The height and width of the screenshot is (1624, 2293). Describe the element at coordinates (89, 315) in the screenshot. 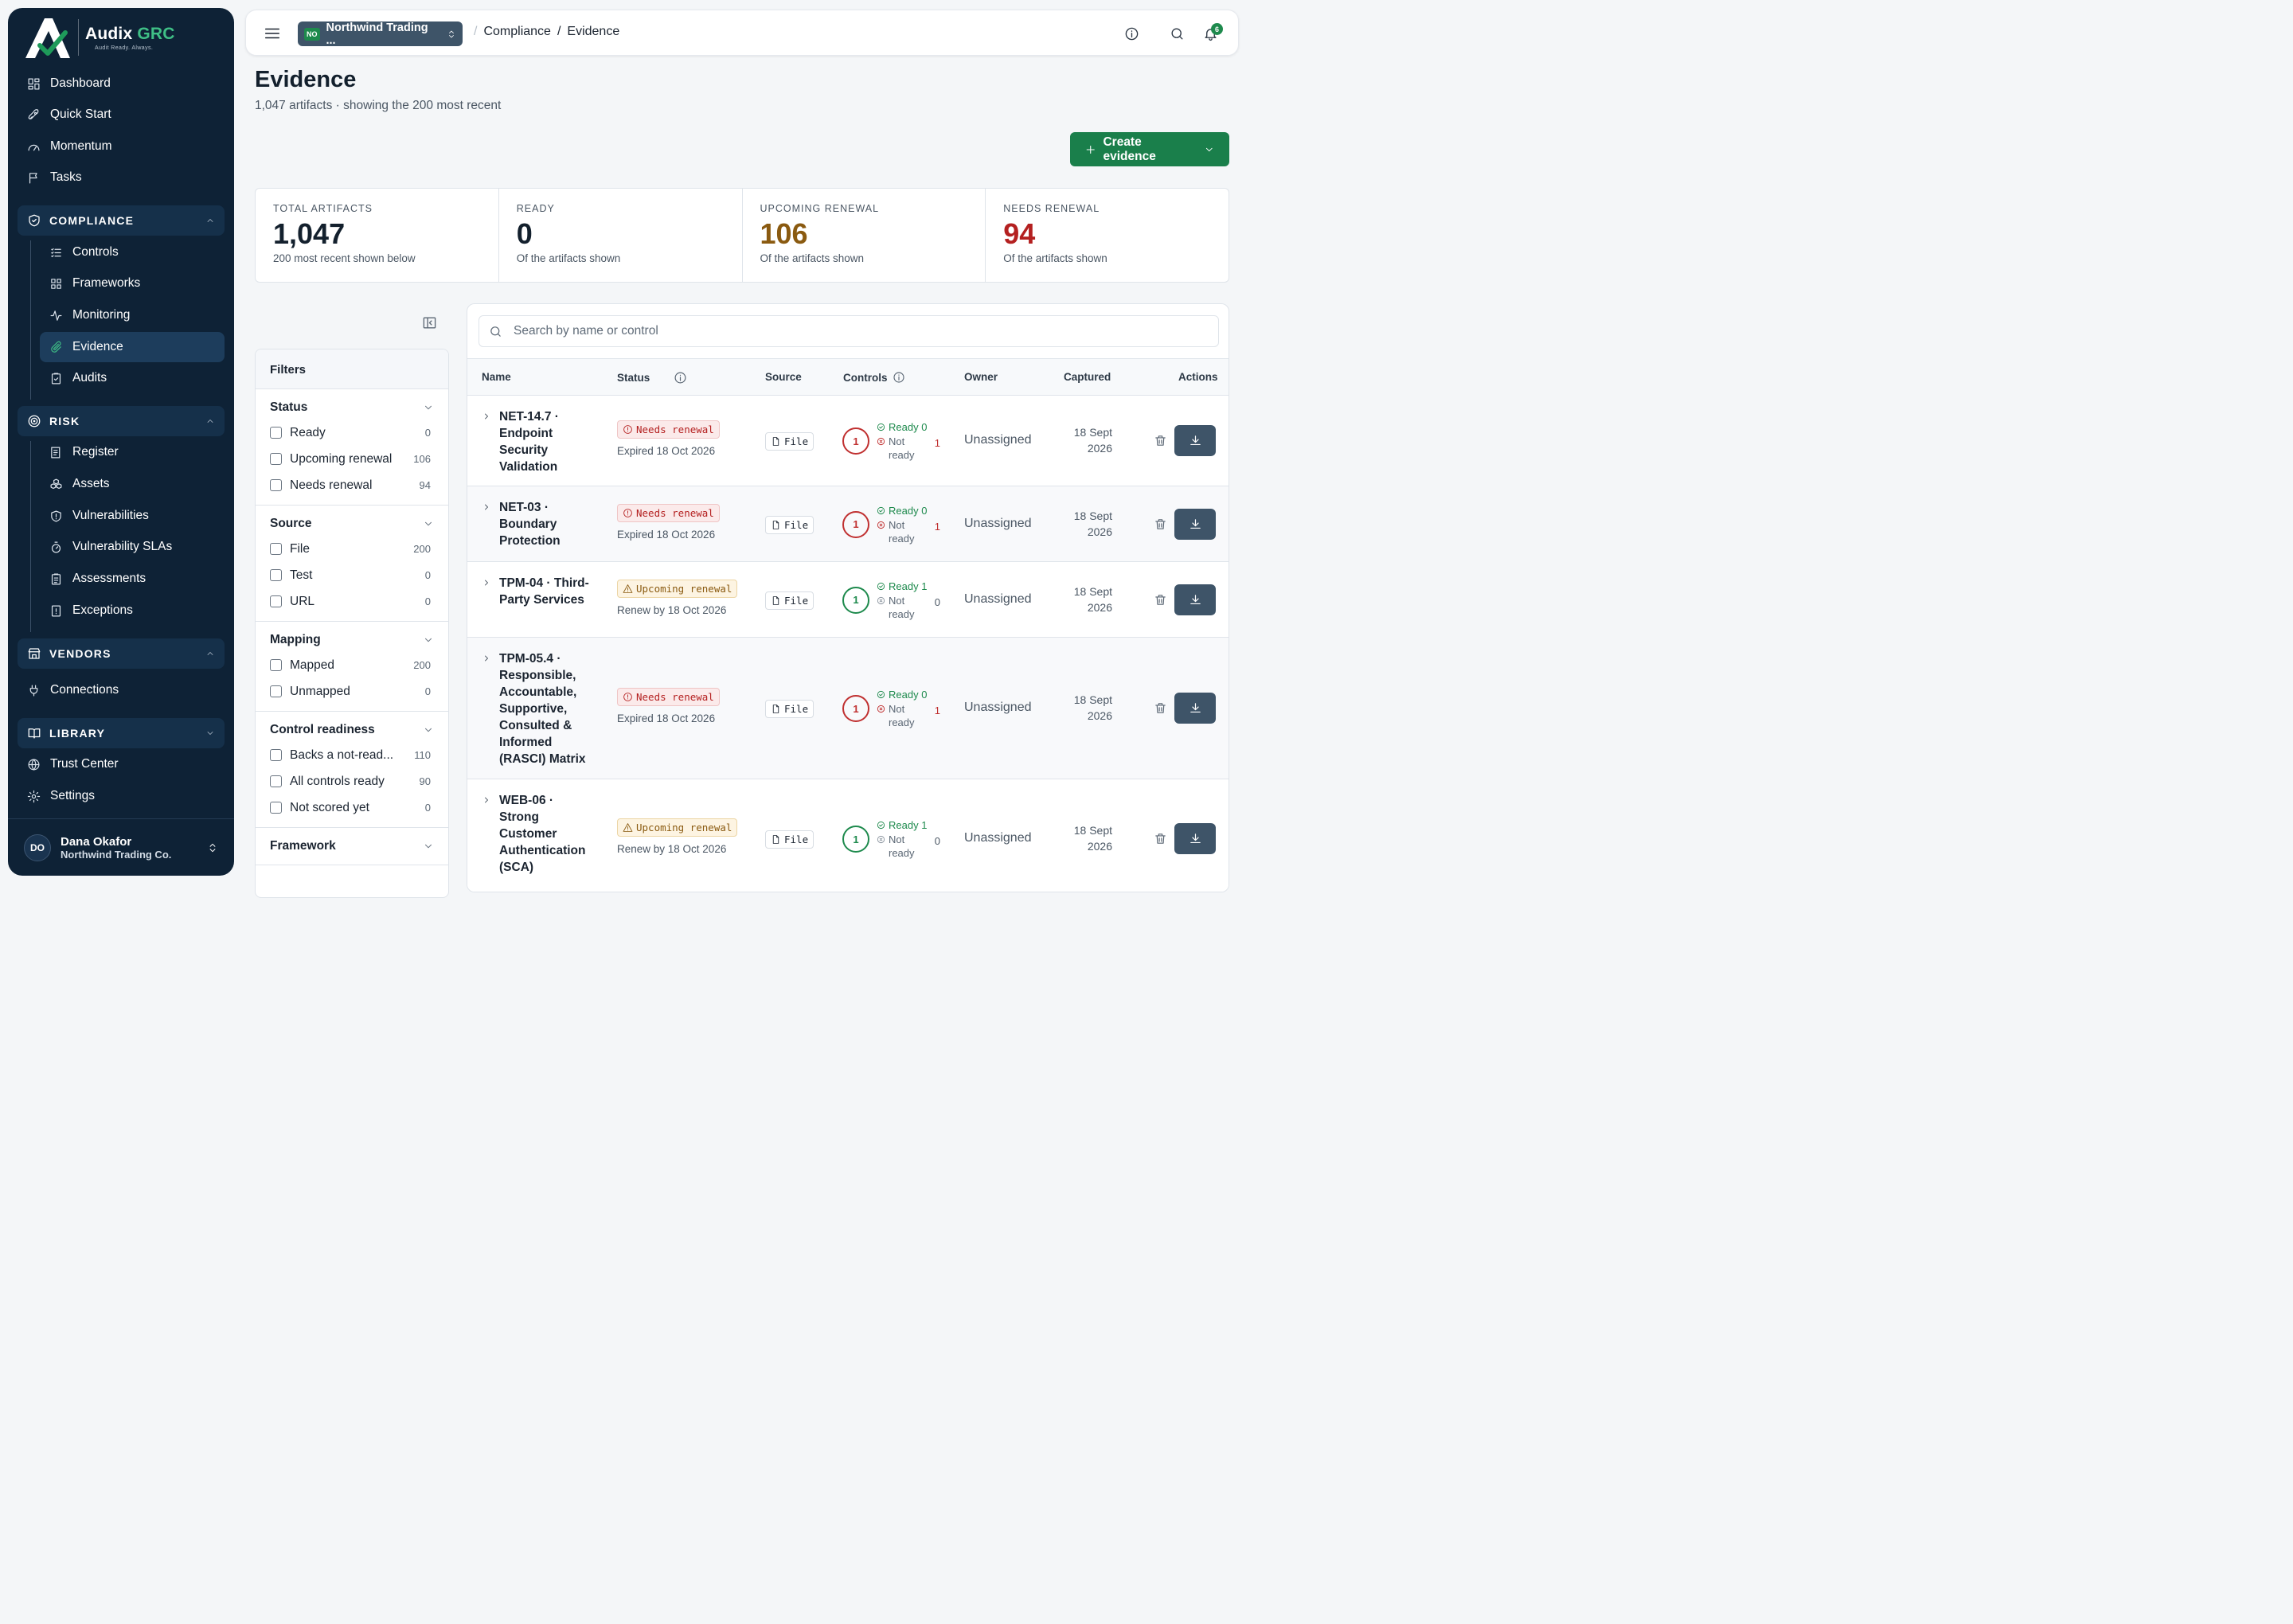

I see `nav-monitoring: Monitoring` at that location.